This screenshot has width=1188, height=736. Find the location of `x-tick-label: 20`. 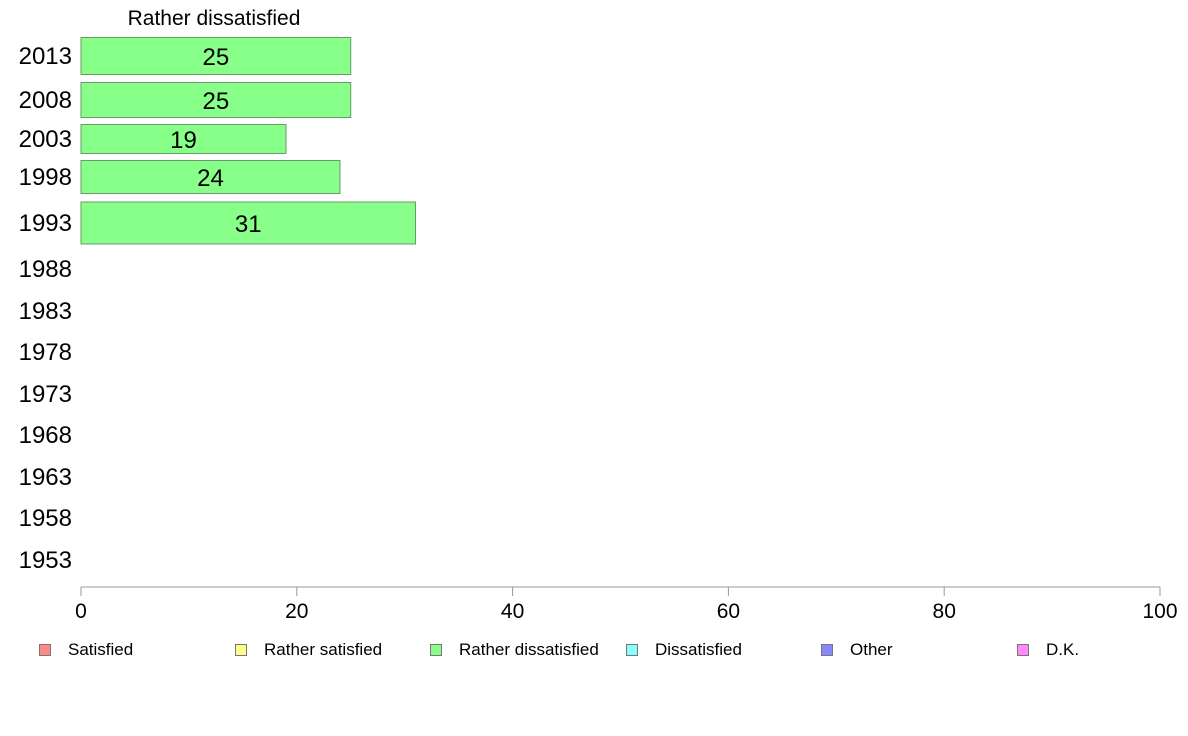

x-tick-label: 20 is located at coordinates (296, 611).